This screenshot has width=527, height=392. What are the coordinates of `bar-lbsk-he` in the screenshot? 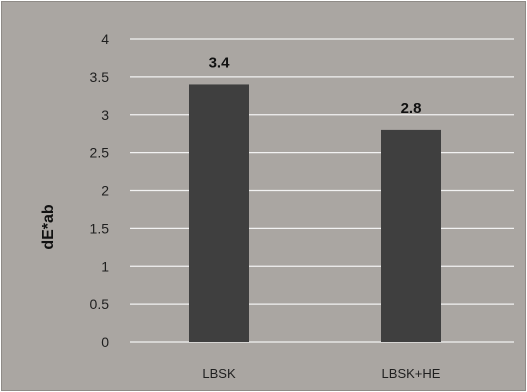 It's located at (411, 235).